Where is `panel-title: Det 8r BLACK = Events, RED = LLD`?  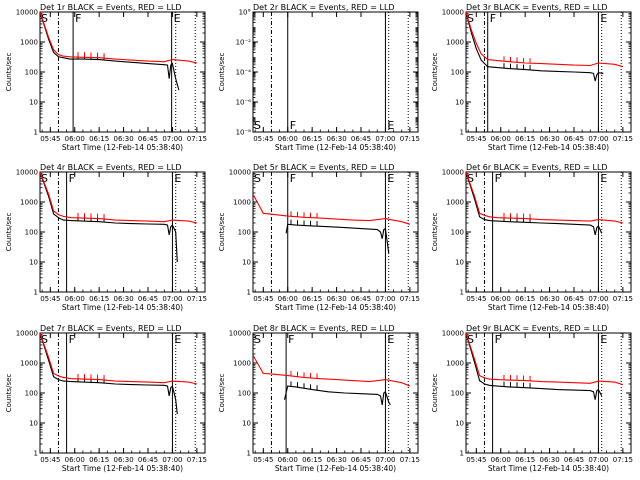 panel-title: Det 8r BLACK = Events, RED = LLD is located at coordinates (324, 328).